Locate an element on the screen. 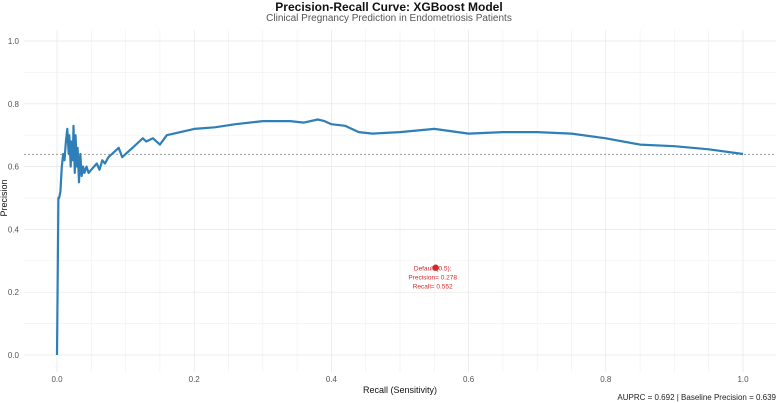 This screenshot has width=778, height=403. chart-title: Precision-Recall Curve: XGBoost Model is located at coordinates (389, 7).